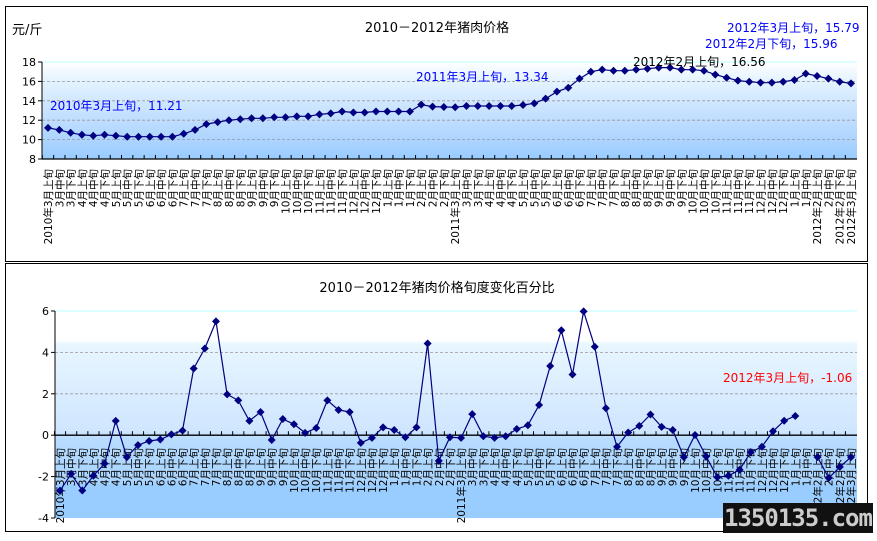 The height and width of the screenshot is (541, 877). What do you see at coordinates (272, 467) in the screenshot?
I see `x-tick-label: 9月中旬` at bounding box center [272, 467].